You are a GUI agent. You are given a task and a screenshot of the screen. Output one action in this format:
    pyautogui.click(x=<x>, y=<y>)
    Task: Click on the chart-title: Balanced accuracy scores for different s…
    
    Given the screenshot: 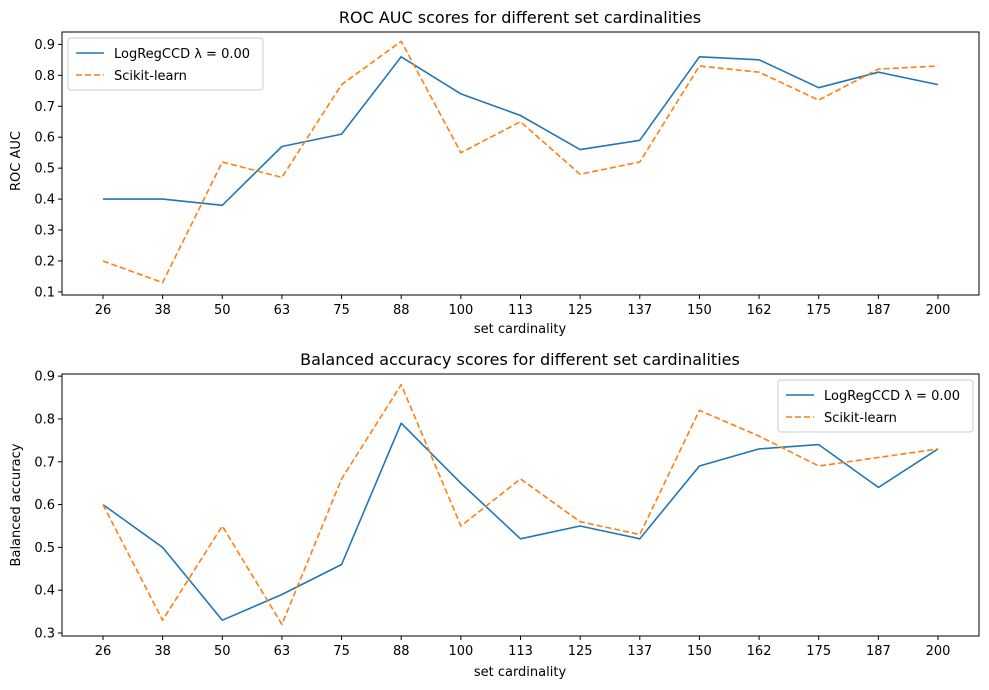 What is the action you would take?
    pyautogui.click(x=520, y=359)
    